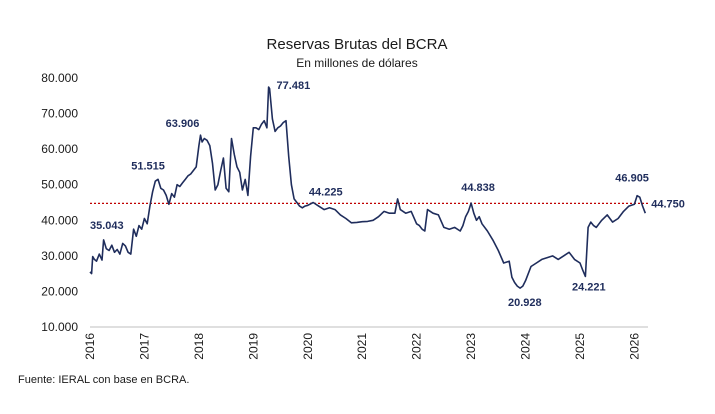 The height and width of the screenshot is (414, 715). What do you see at coordinates (90, 346) in the screenshot?
I see `x-tick-label: 2016` at bounding box center [90, 346].